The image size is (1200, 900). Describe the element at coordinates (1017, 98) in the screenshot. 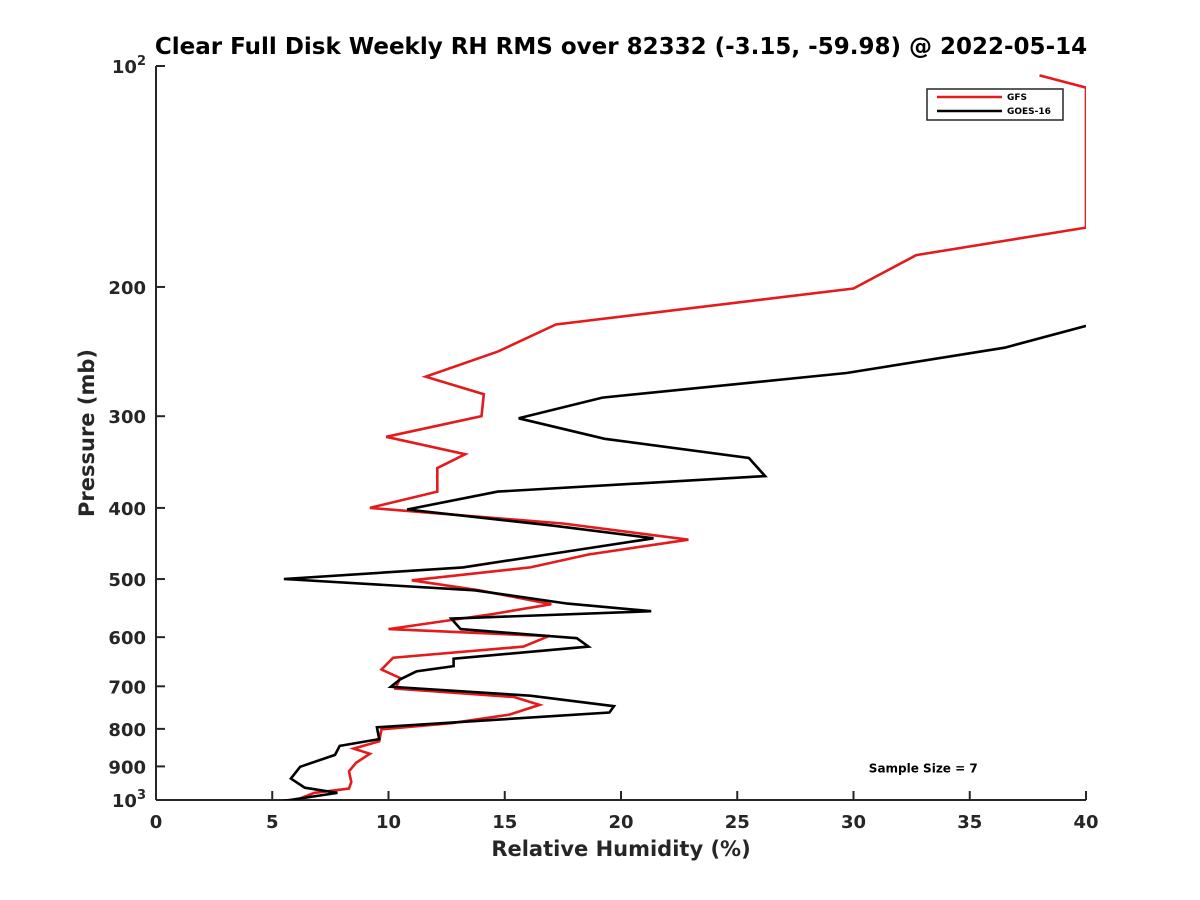

I see `legend-label-gfs: GFS` at that location.